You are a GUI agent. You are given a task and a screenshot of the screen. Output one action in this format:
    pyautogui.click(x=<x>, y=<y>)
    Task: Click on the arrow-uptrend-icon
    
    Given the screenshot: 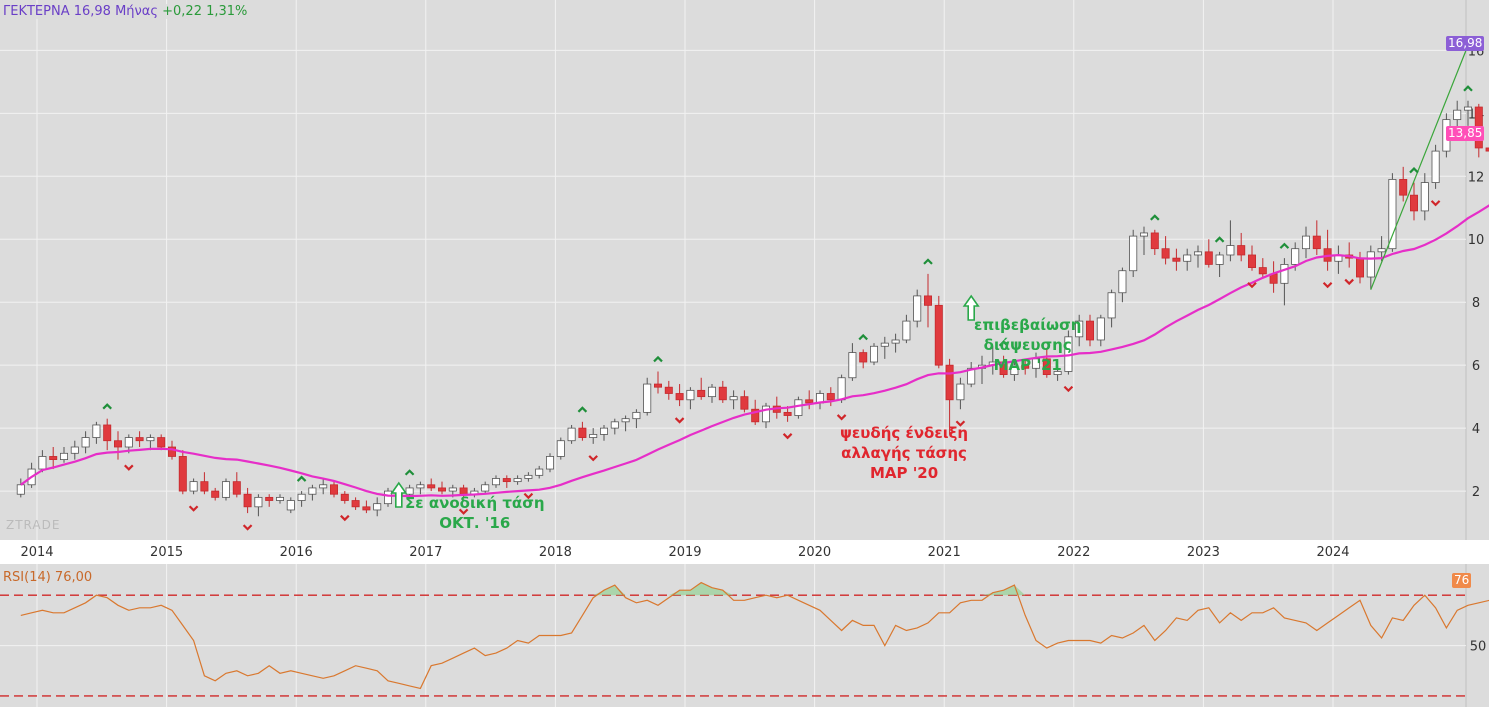 What is the action you would take?
    pyautogui.click(x=399, y=494)
    